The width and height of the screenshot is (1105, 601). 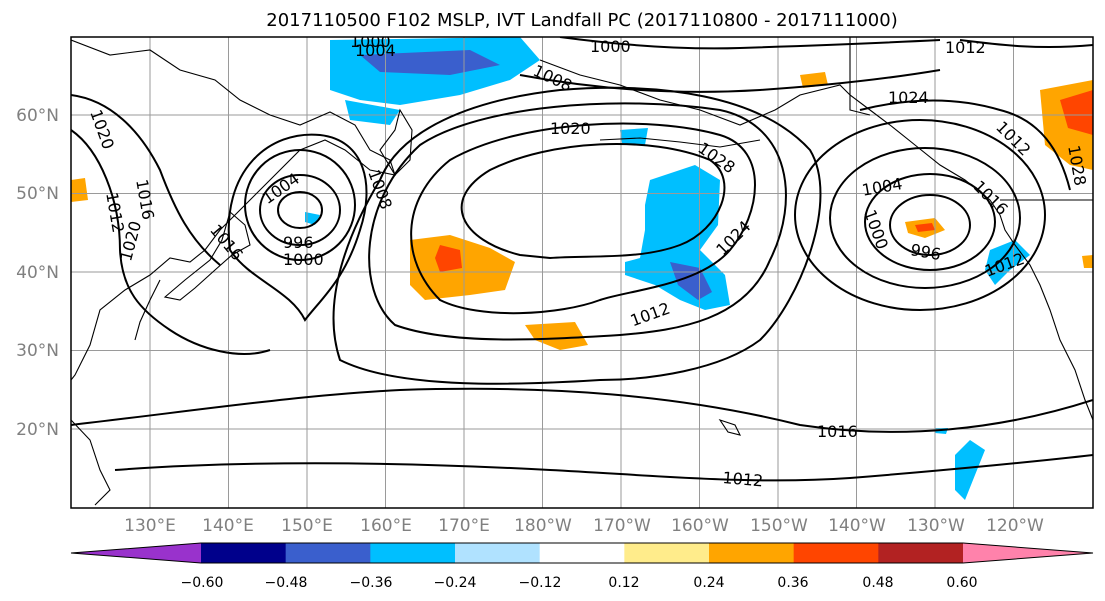 I want to click on lat-label: 20°N, so click(x=37, y=430).